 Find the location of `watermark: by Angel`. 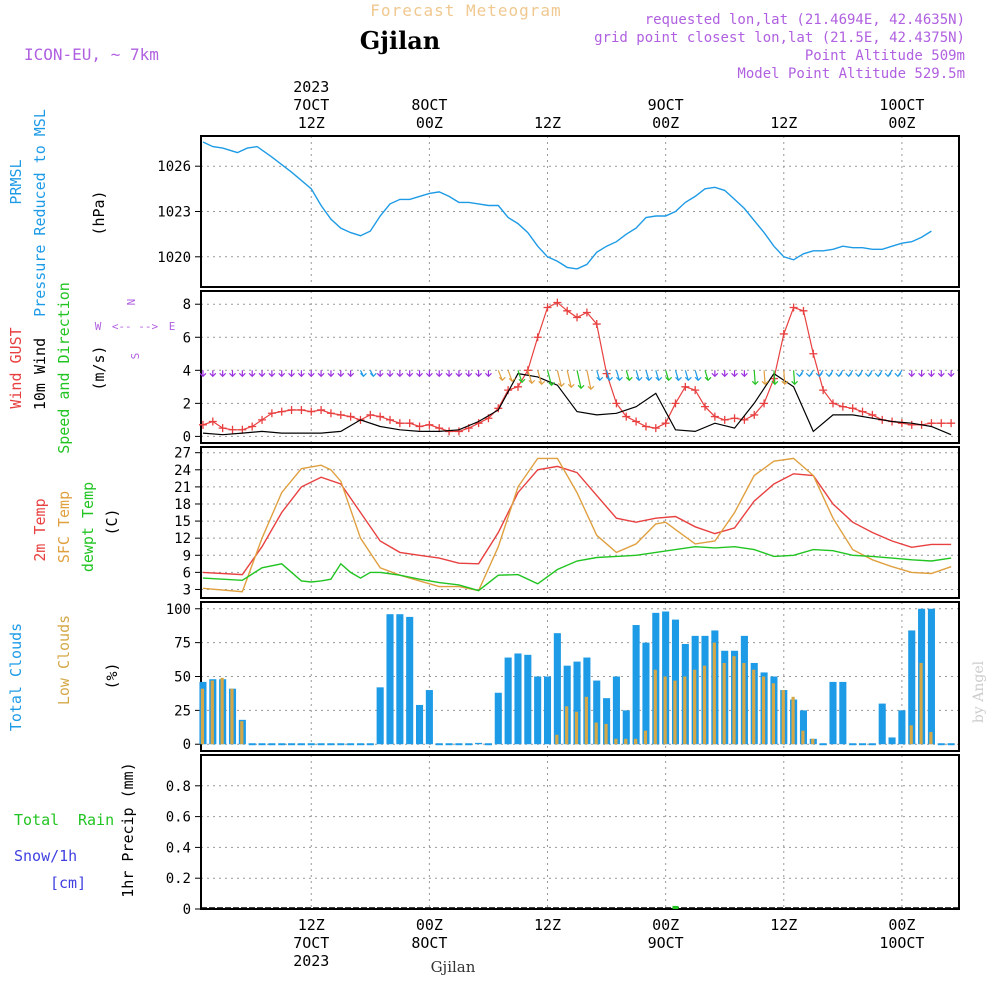

watermark: by Angel is located at coordinates (979, 691).